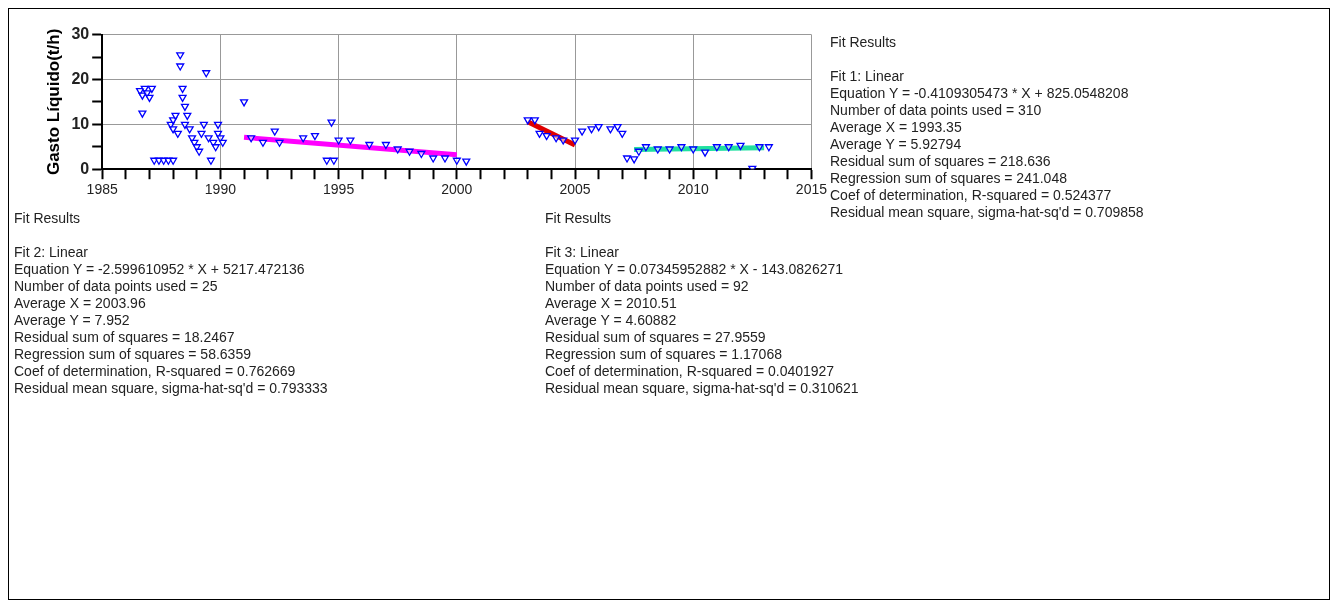 The width and height of the screenshot is (1341, 613). I want to click on x-tick-label: 1995, so click(339, 189).